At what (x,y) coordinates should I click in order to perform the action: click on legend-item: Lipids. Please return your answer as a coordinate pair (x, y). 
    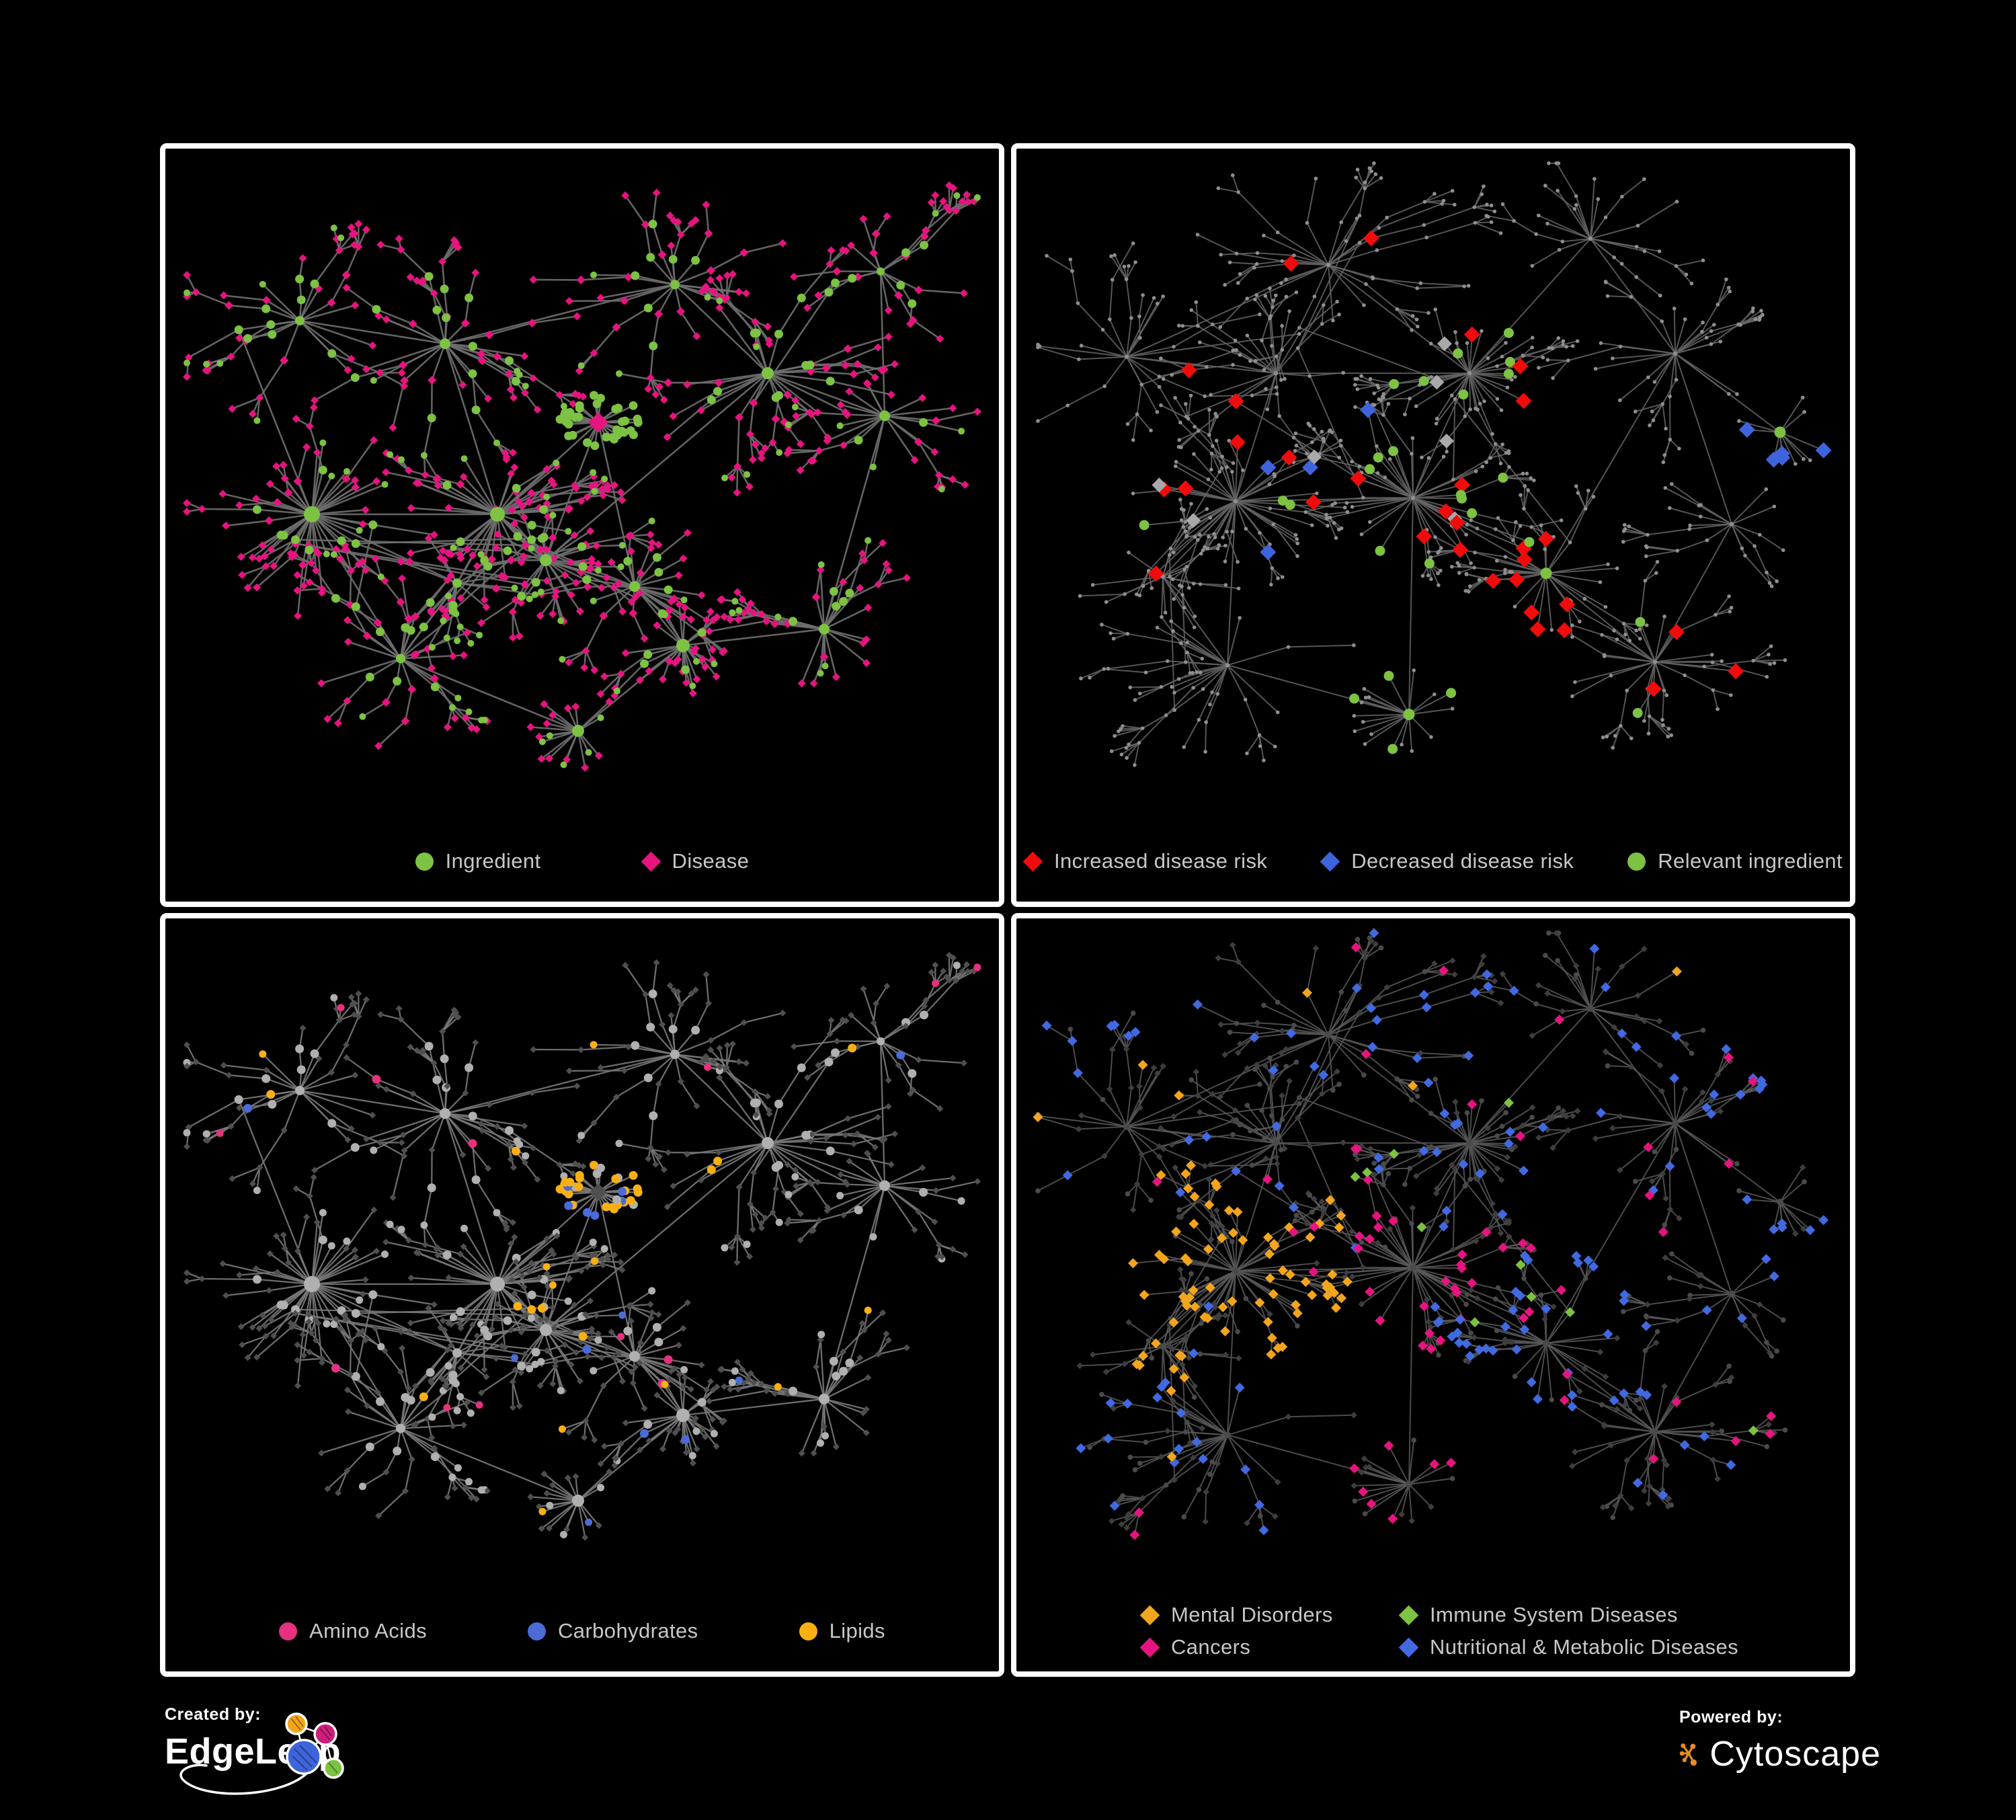
    Looking at the image, I should click on (842, 1631).